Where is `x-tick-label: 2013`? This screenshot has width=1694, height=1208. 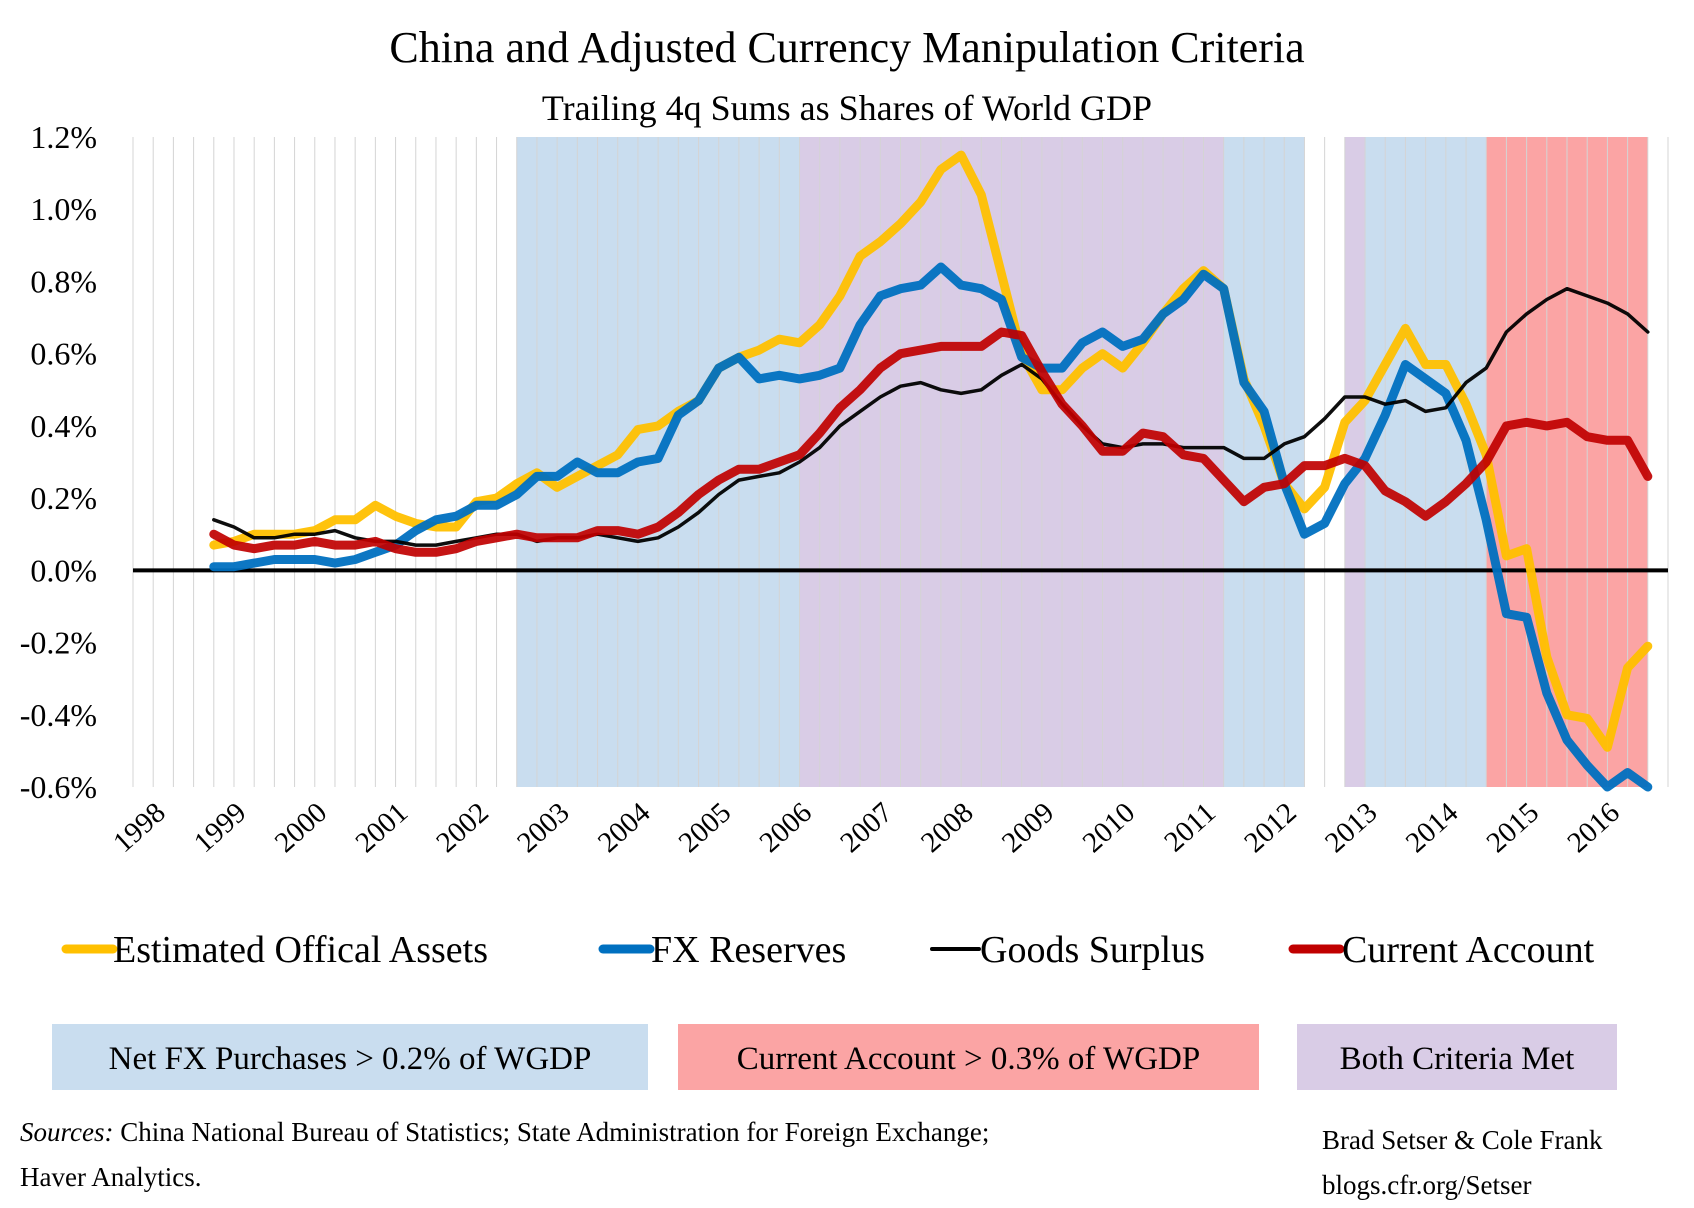 x-tick-label: 2013 is located at coordinates (1351, 827).